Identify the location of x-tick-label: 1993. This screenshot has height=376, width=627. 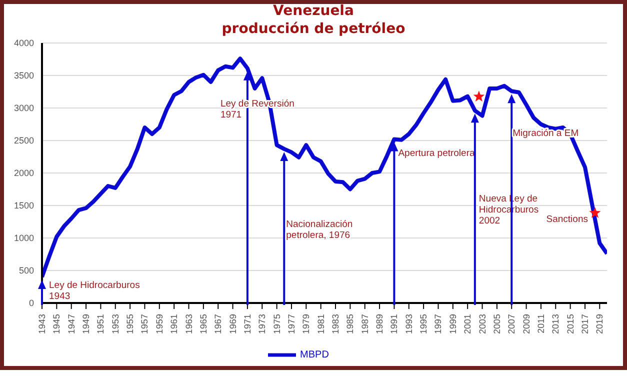
(409, 324).